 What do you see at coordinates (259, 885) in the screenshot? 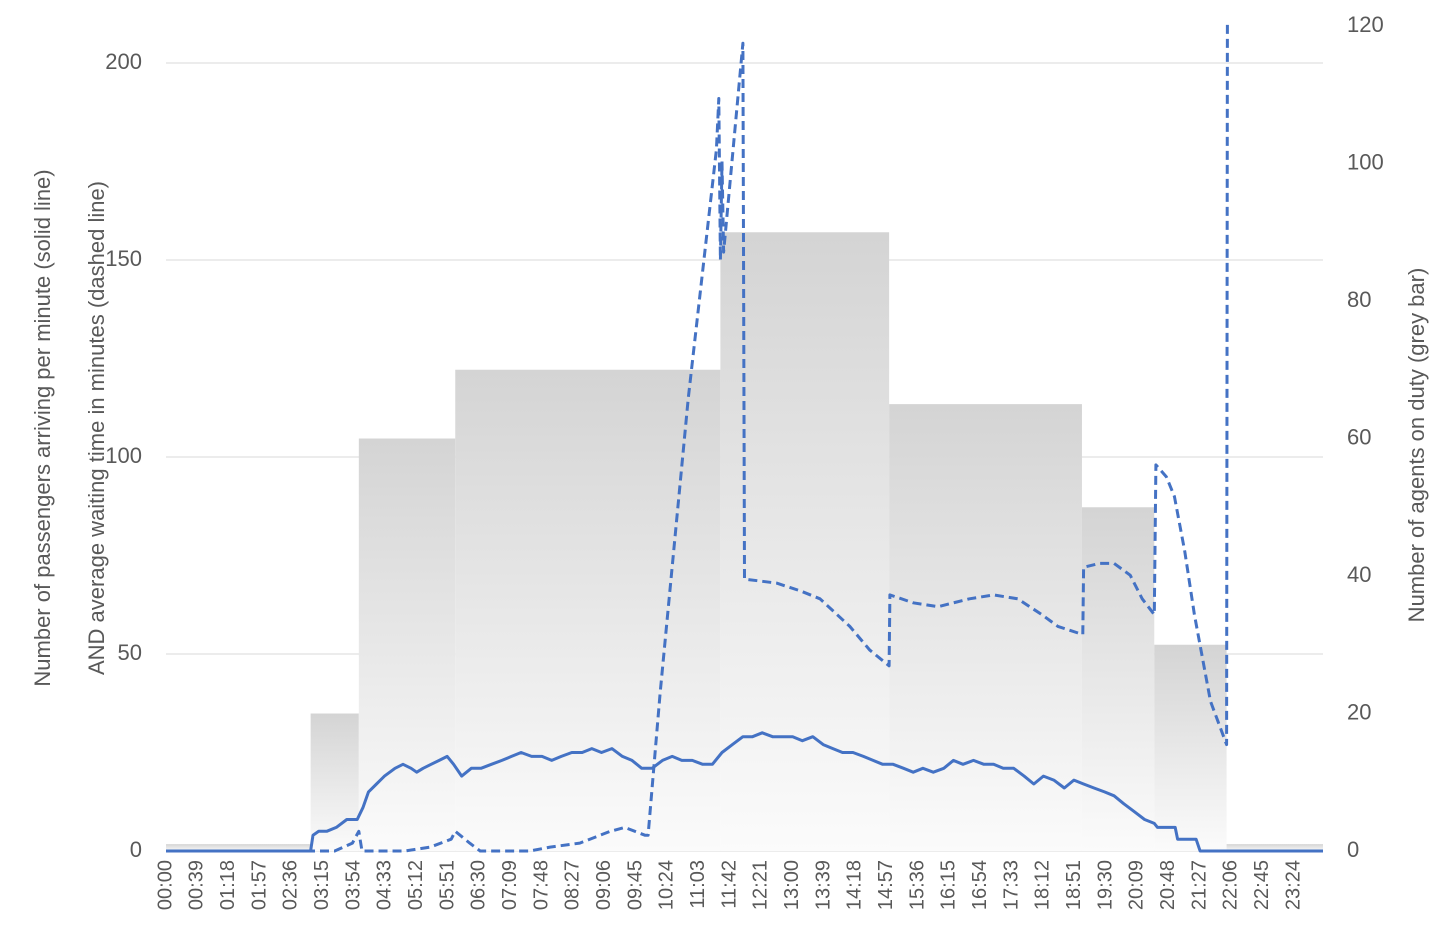
I see `x-tick-label: 01:57` at bounding box center [259, 885].